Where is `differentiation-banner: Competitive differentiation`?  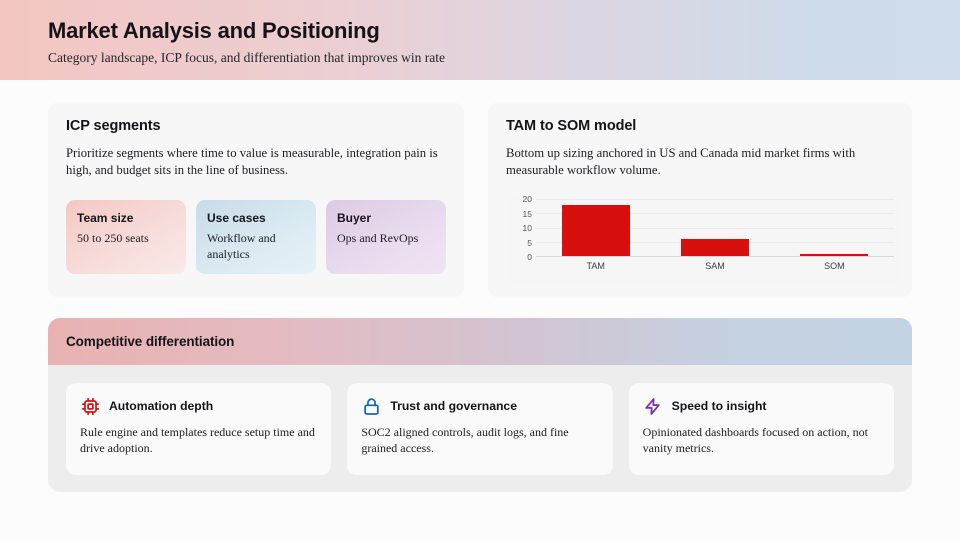 differentiation-banner: Competitive differentiation is located at coordinates (480, 341).